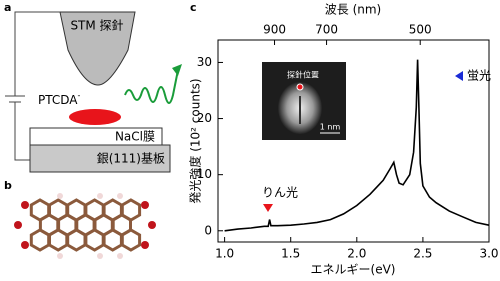 This screenshot has width=500, height=281. I want to click on x-tick-label: 2.5, so click(422, 254).